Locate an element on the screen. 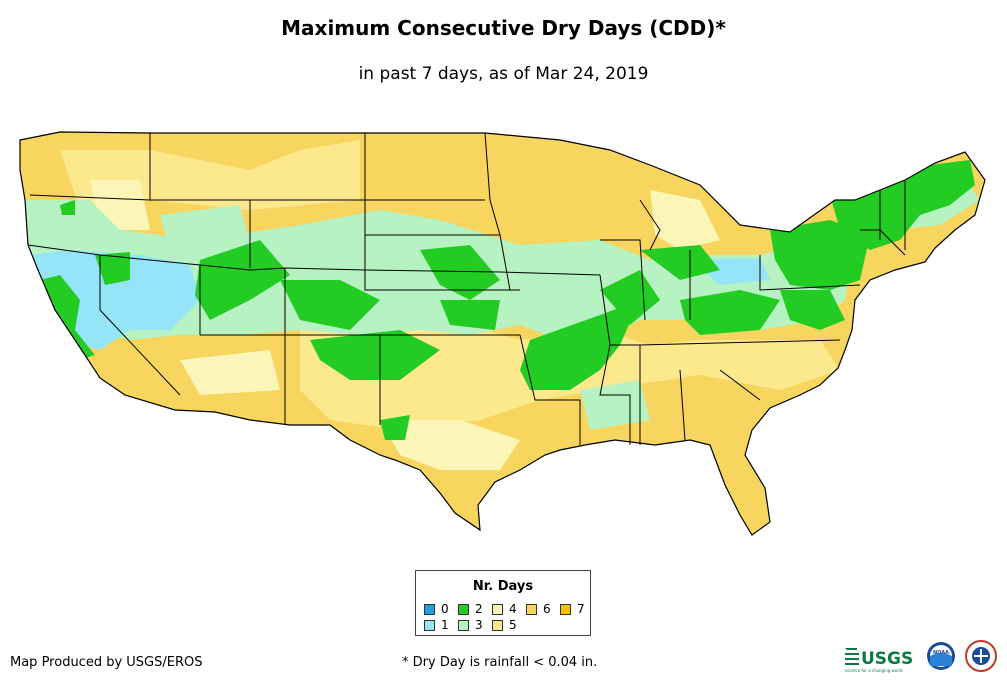  legend: Nr. Days 0 1 2 3 4 5 6 7 is located at coordinates (503, 603).